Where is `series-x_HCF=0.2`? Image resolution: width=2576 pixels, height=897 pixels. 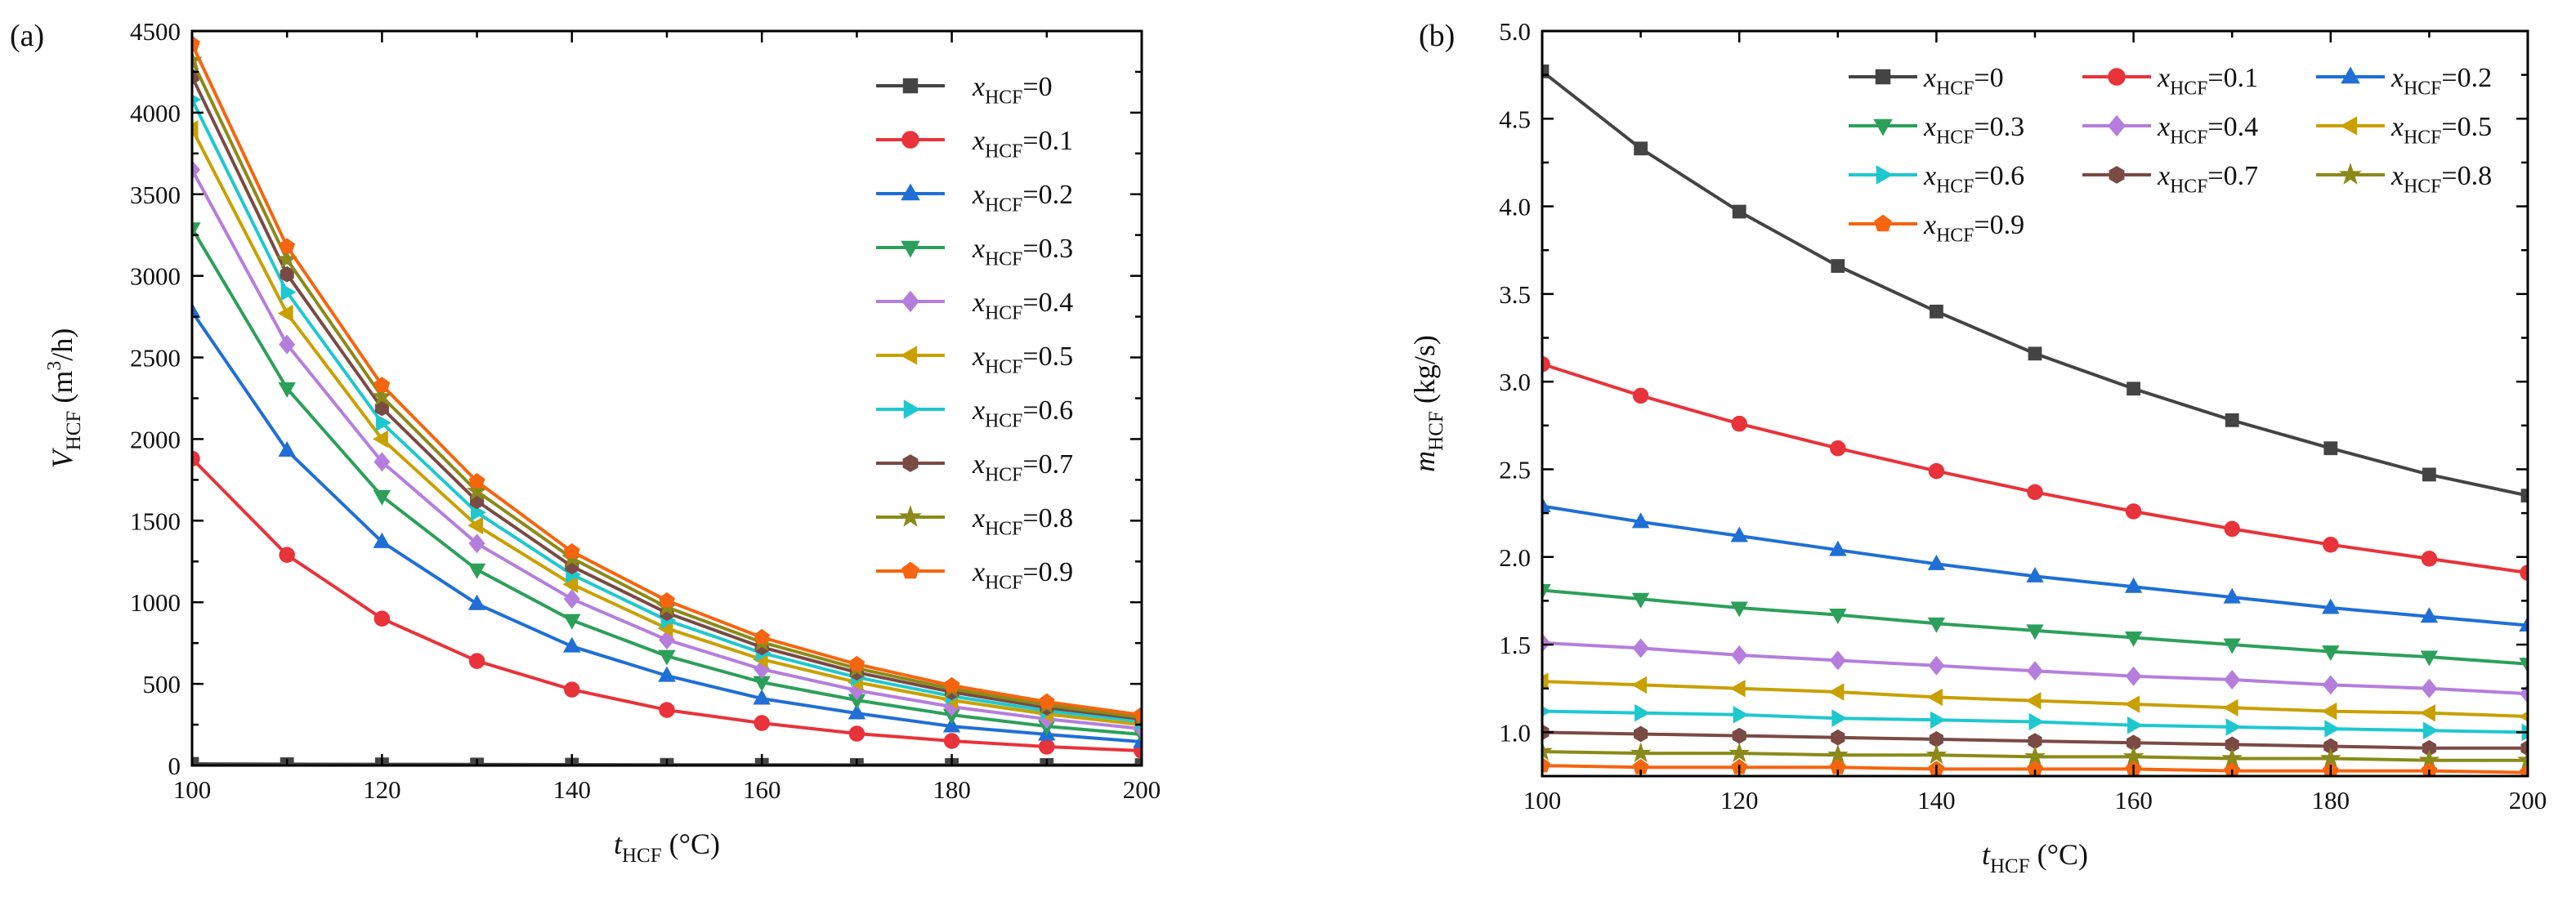
series-x_HCF=0.2 is located at coordinates (2035, 564).